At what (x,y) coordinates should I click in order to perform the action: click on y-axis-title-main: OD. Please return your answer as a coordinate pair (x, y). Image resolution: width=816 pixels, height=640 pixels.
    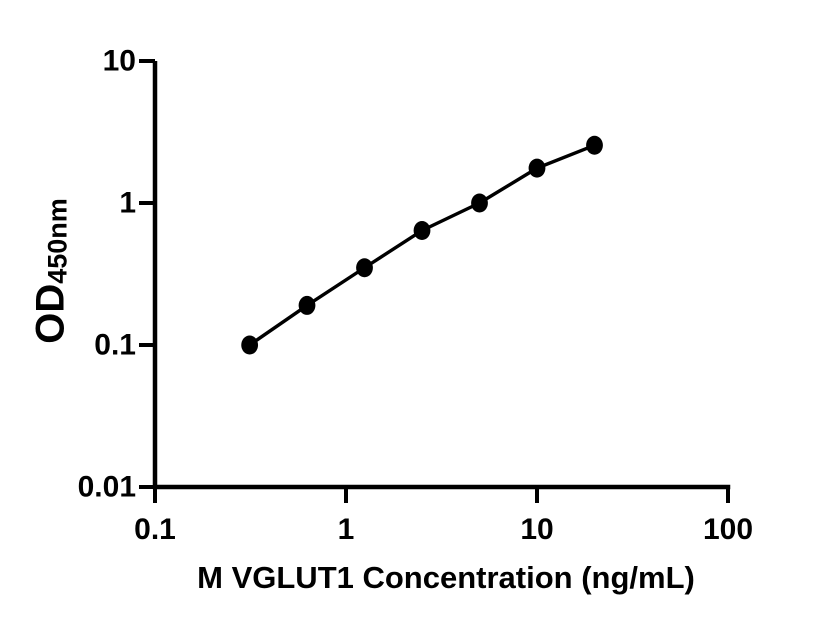
    Looking at the image, I should click on (50, 313).